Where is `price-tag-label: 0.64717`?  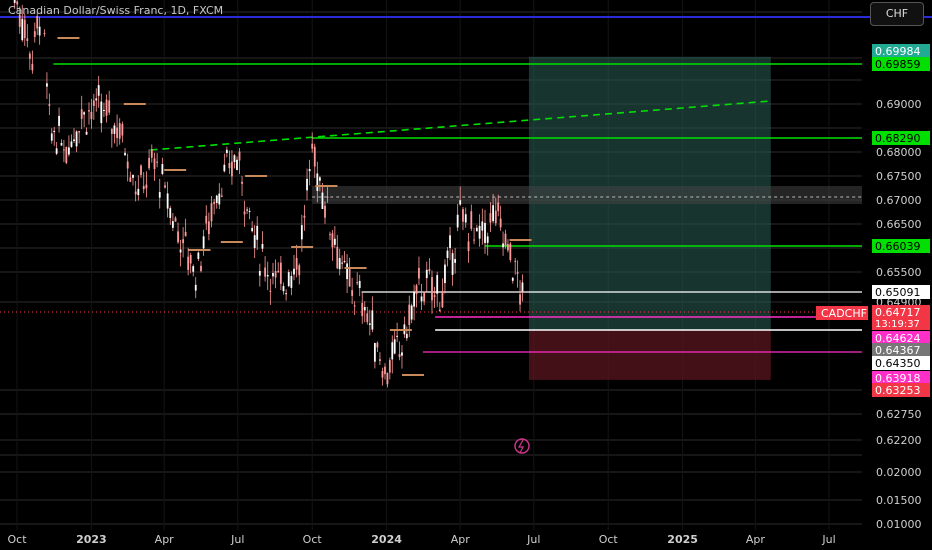 price-tag-label: 0.64717 is located at coordinates (898, 312).